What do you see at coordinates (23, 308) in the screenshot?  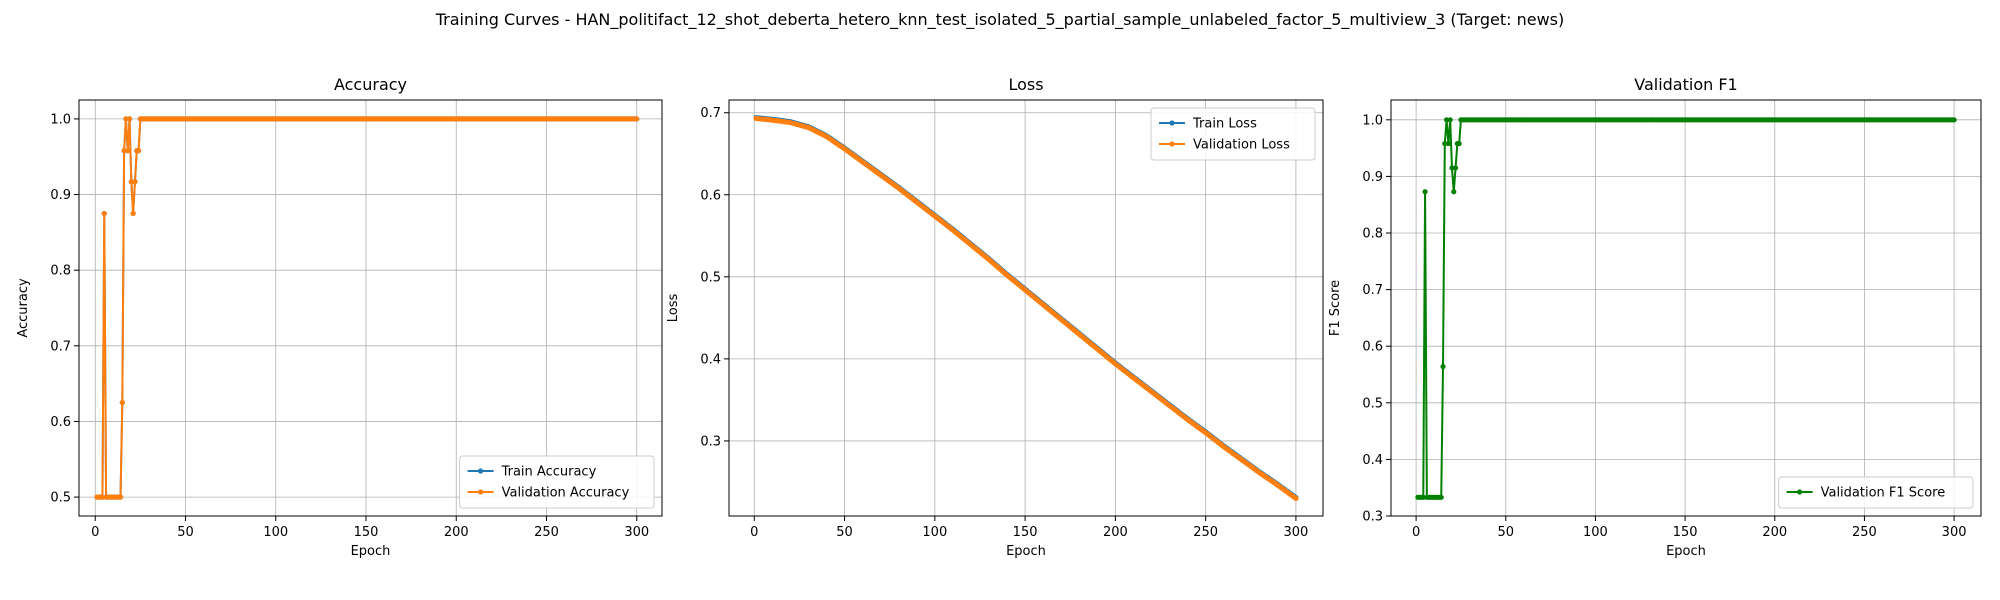 I see `y-axis-label: Accuracy` at bounding box center [23, 308].